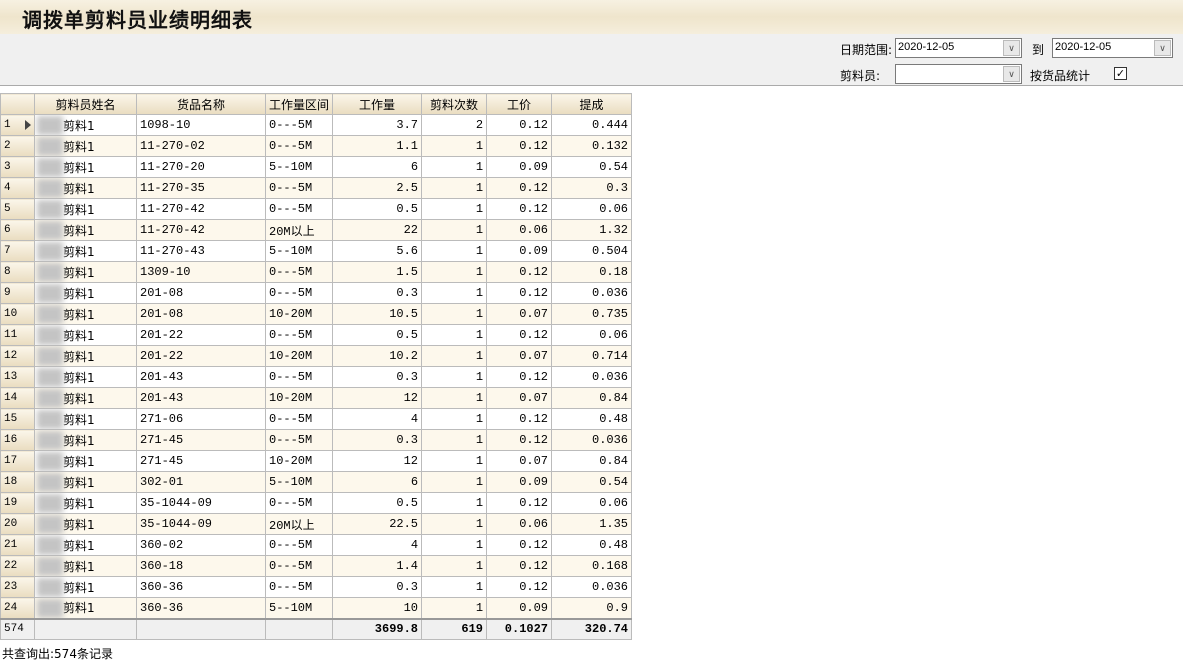 The image size is (1183, 662). What do you see at coordinates (201, 398) in the screenshot?
I see `product-name-cell: 201-43` at bounding box center [201, 398].